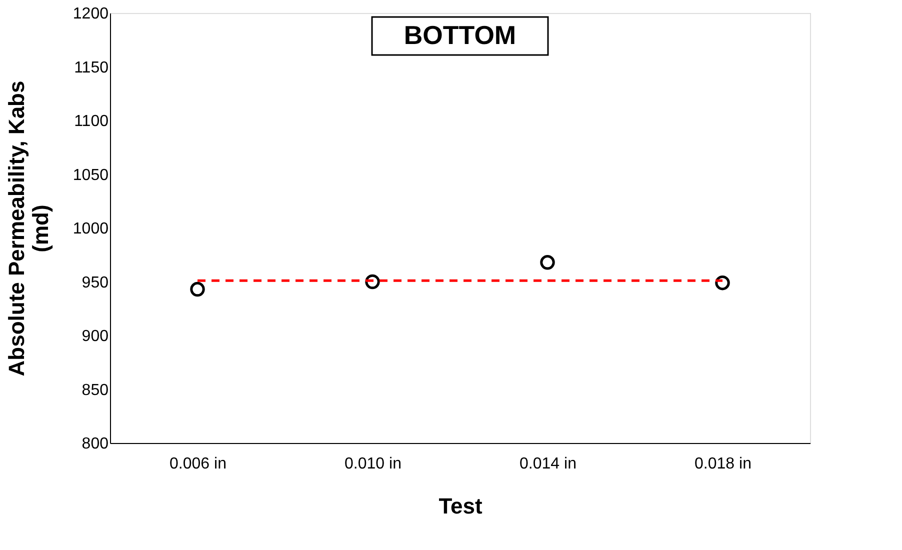 Image resolution: width=902 pixels, height=550 pixels. What do you see at coordinates (90, 14) in the screenshot?
I see `y-tick-label: 1200` at bounding box center [90, 14].